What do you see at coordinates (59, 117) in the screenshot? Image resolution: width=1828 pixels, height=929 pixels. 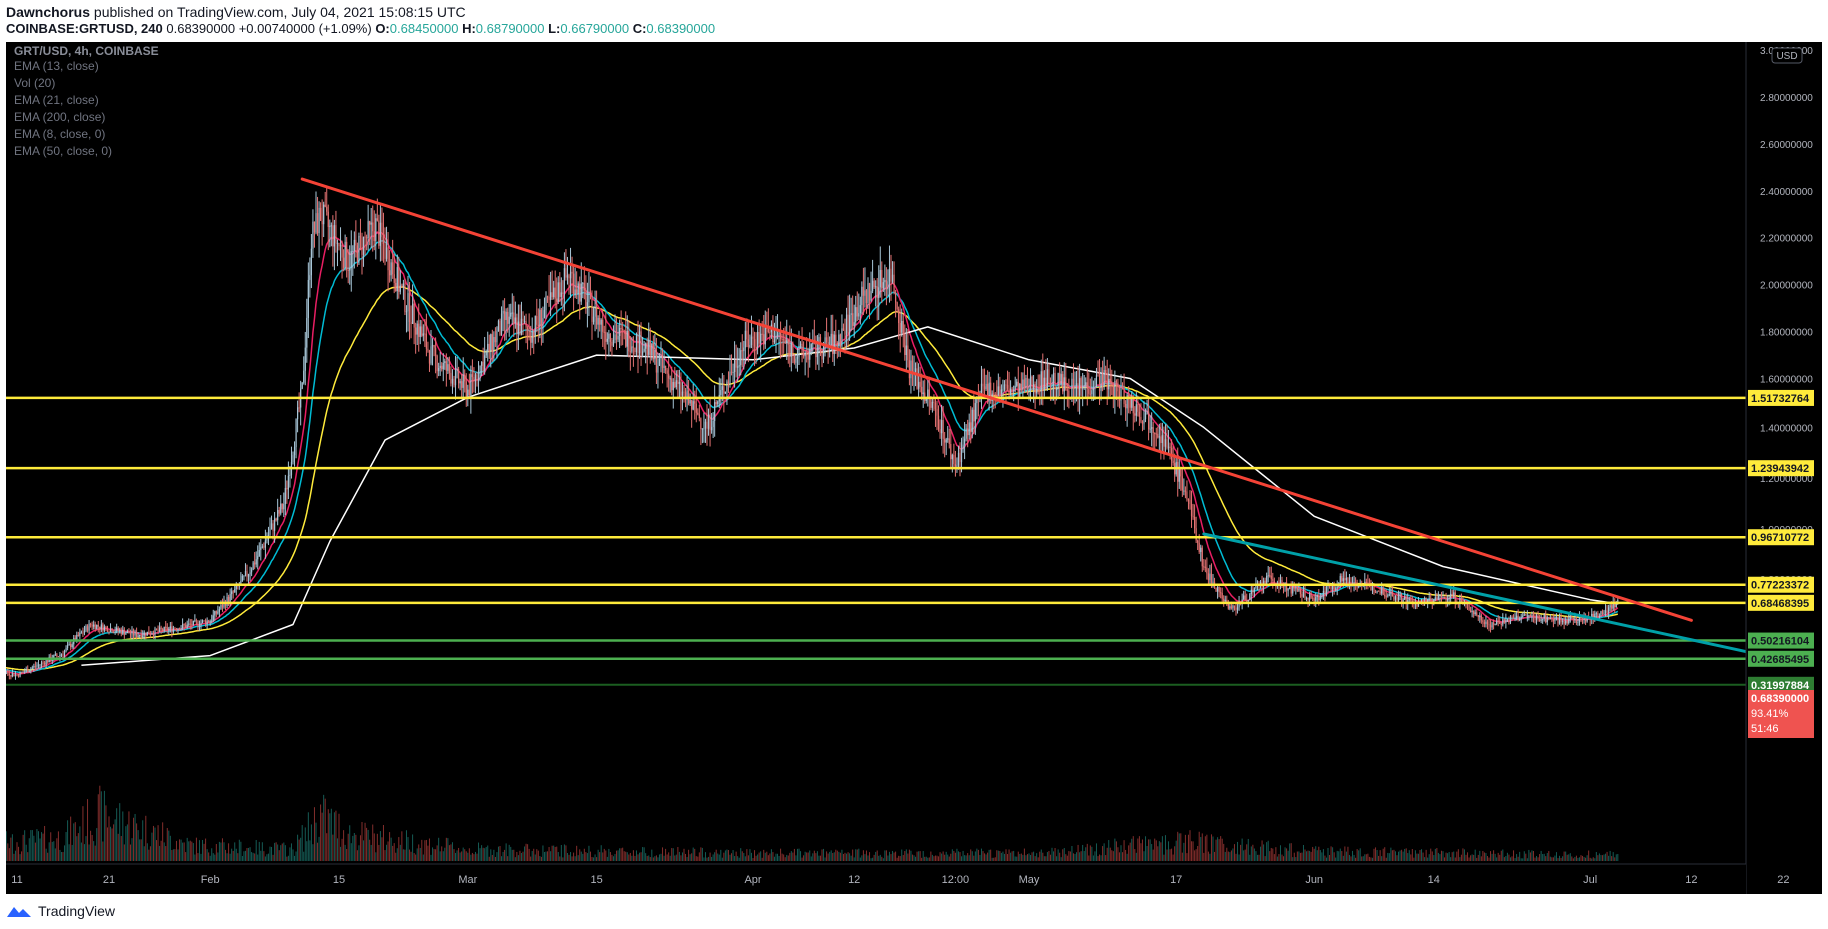 I see `legend-ema200: EMA (200, close)` at bounding box center [59, 117].